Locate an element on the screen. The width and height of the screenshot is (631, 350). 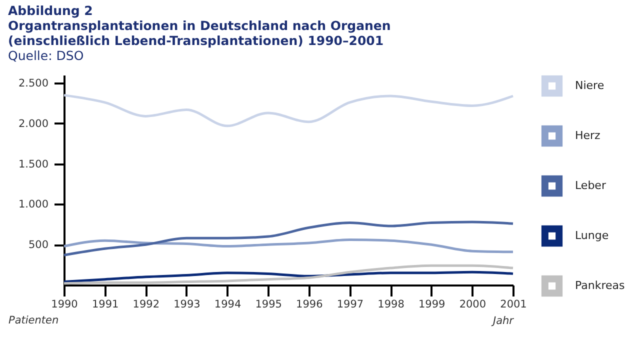
x-tick-label: 2000 is located at coordinates (472, 304).